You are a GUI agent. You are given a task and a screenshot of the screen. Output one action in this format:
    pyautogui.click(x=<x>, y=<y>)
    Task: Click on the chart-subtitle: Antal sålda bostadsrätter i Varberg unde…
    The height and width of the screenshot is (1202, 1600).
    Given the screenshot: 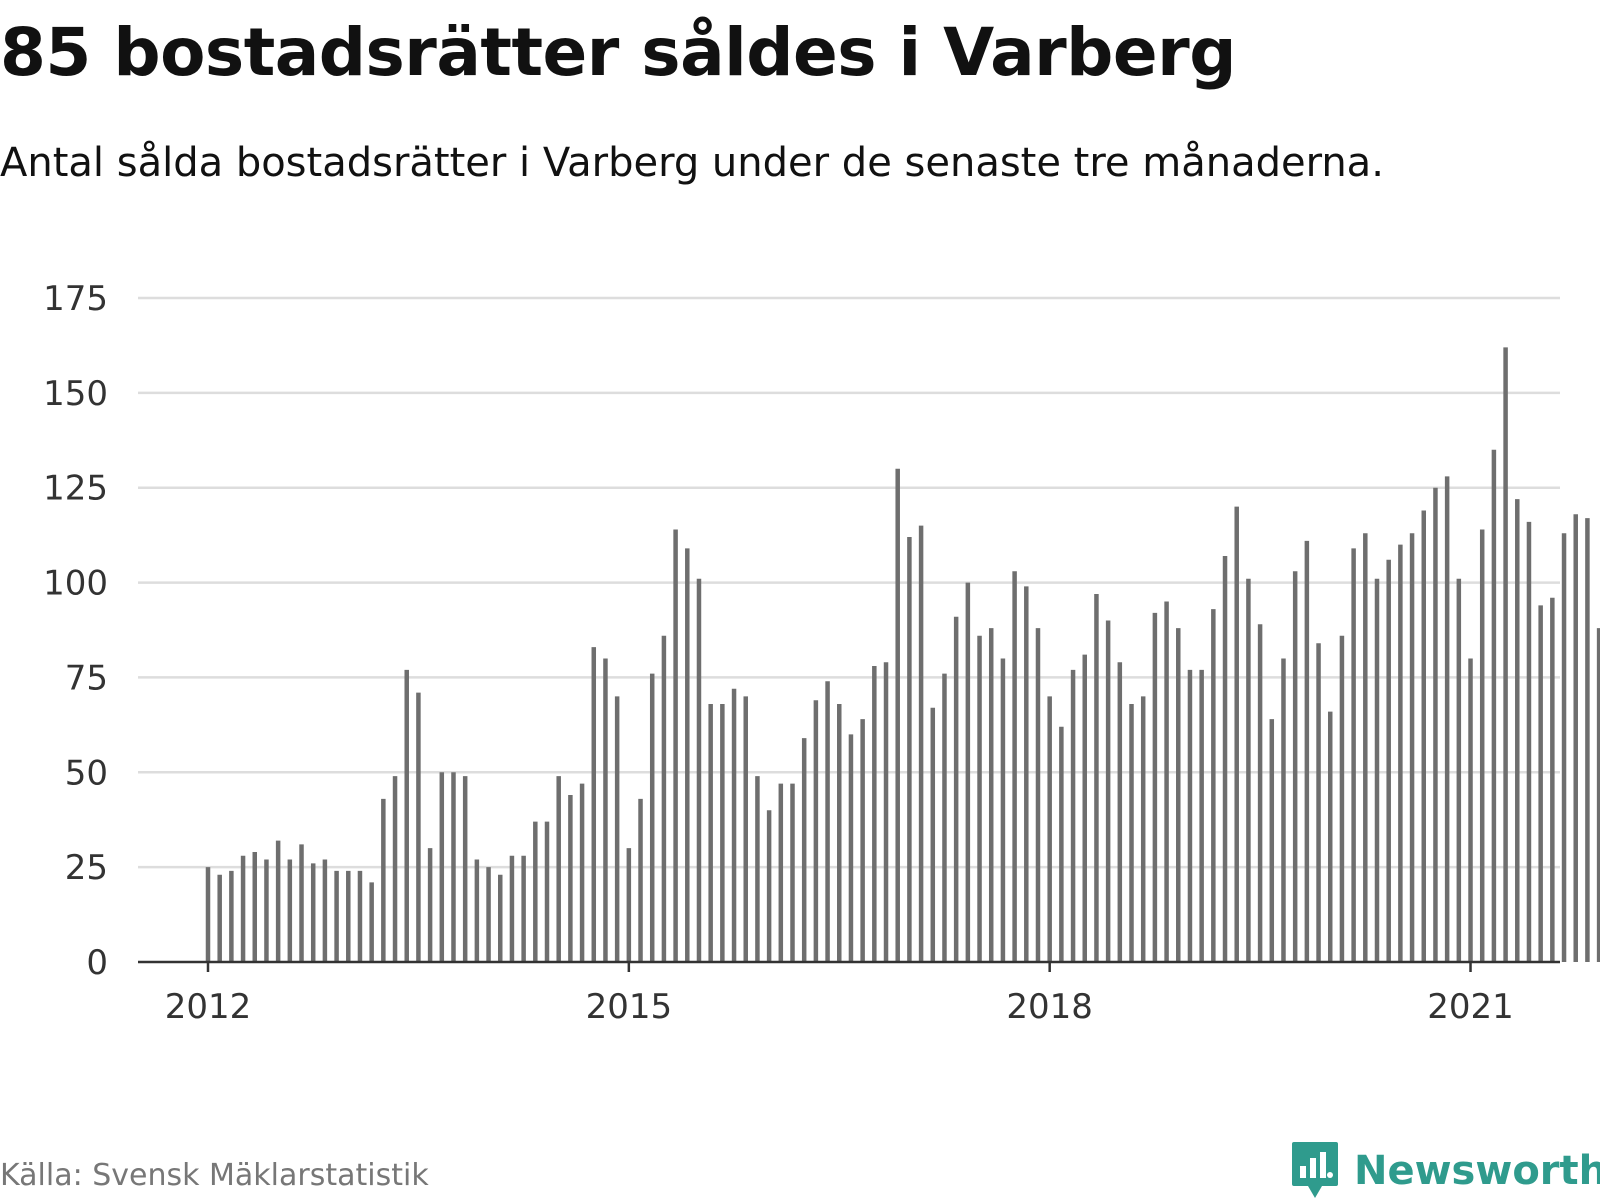 What is the action you would take?
    pyautogui.click(x=692, y=163)
    